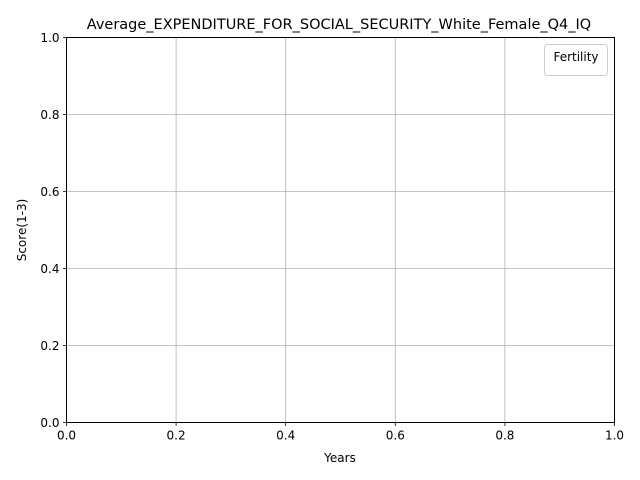 The image size is (640, 480). Describe the element at coordinates (49, 346) in the screenshot. I see `y-tick-label: 0.2` at that location.